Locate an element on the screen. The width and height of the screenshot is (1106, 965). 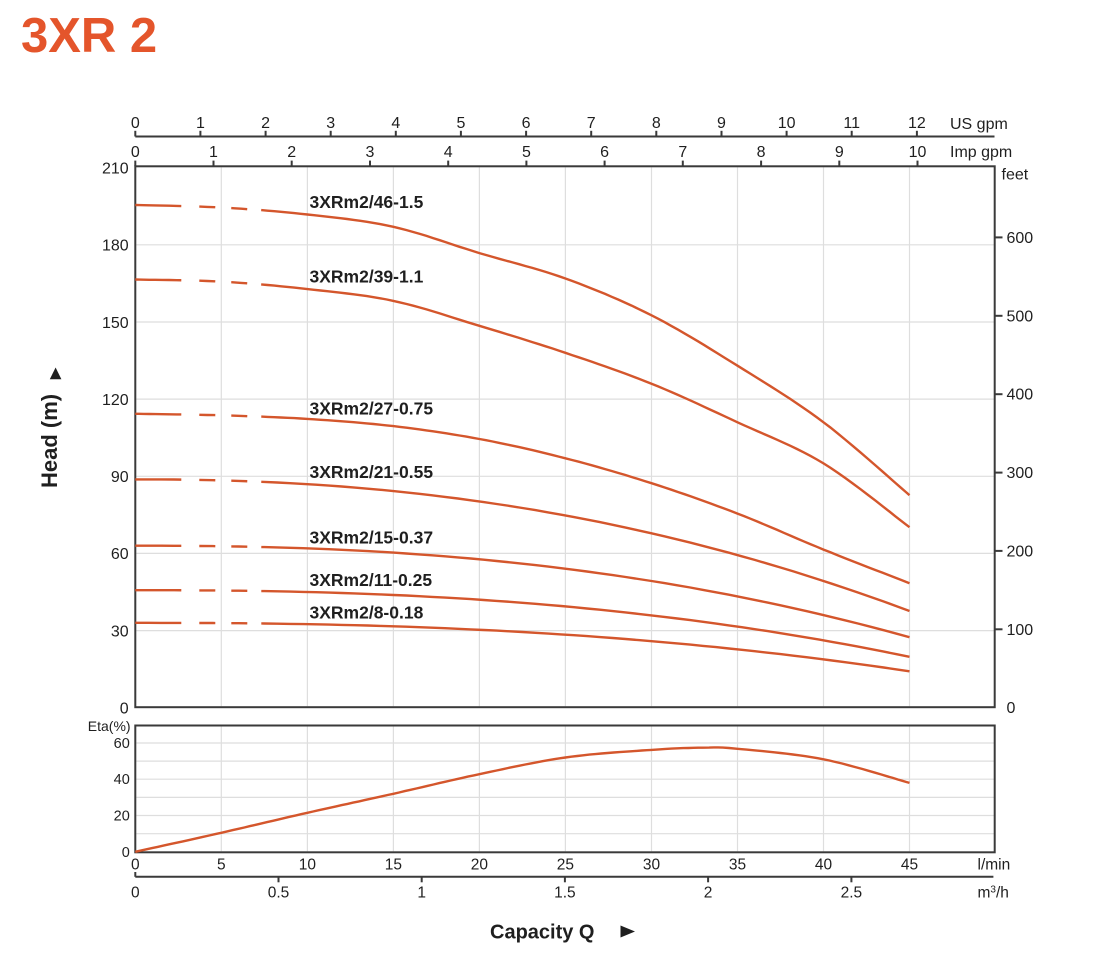
svg-text: 3XRm2/8-0.18 is located at coordinates (367, 612).